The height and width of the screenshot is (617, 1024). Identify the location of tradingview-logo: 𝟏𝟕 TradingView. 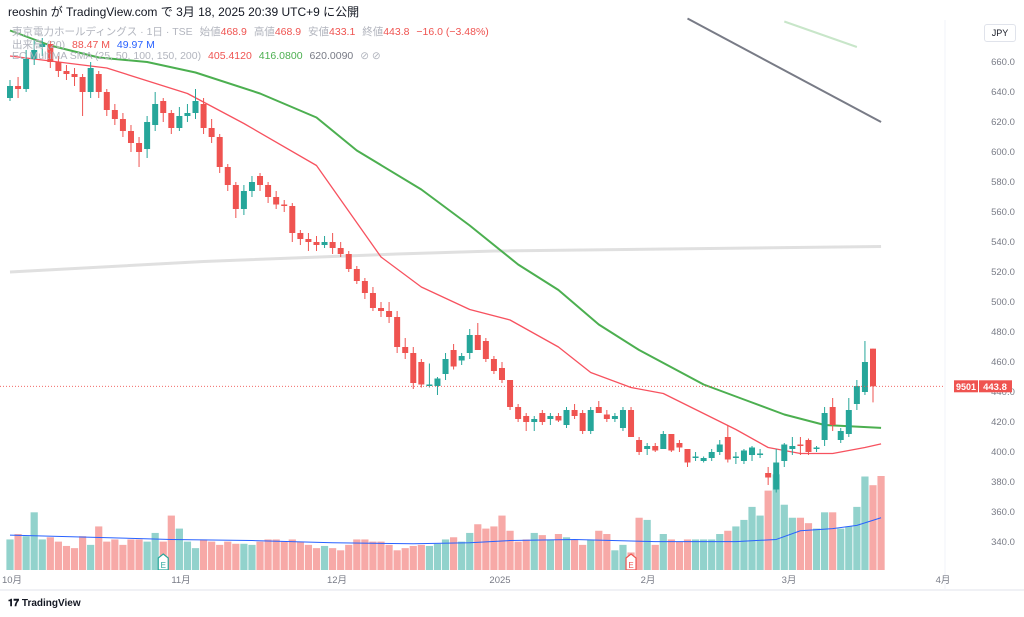
(44, 603).